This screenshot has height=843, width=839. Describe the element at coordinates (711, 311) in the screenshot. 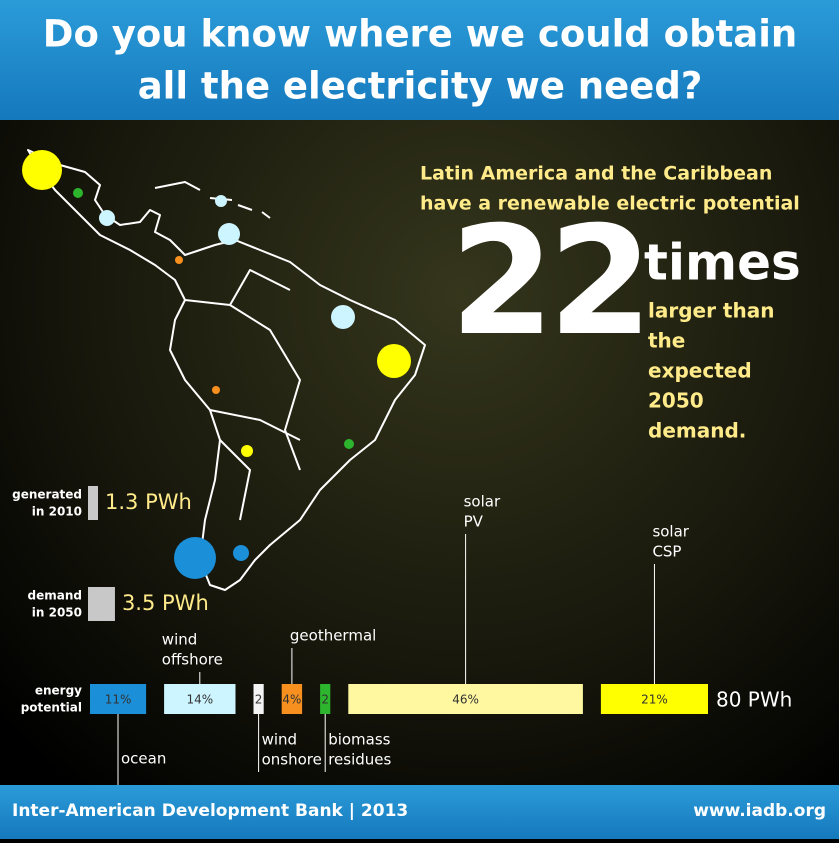

I see `headline-rest-line: larger than` at that location.